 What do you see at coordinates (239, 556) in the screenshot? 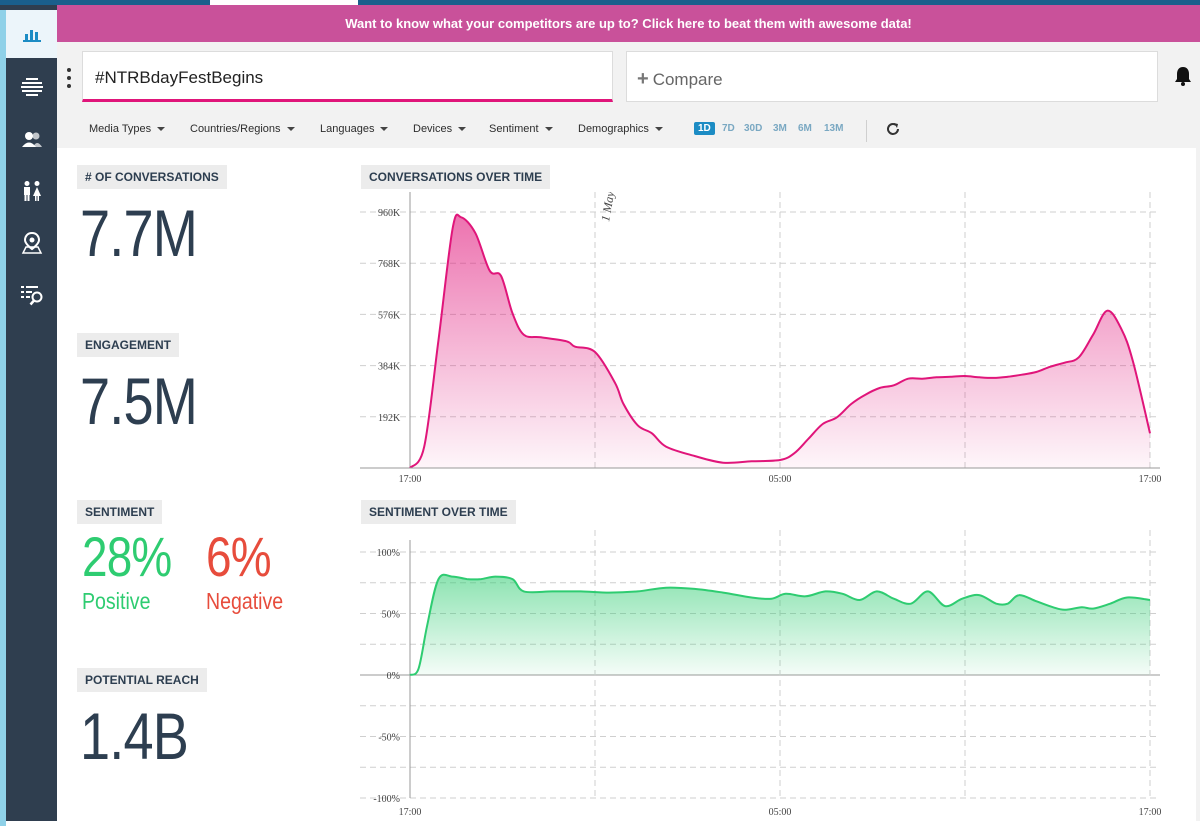
I see `negative-value: 6%` at bounding box center [239, 556].